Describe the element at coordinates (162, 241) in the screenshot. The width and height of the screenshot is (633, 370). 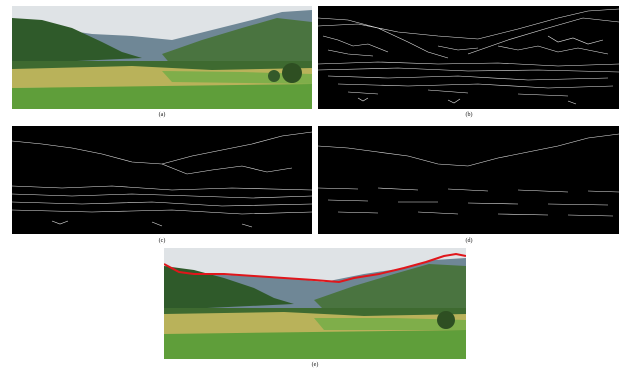
I see `caption-c: (c)` at that location.